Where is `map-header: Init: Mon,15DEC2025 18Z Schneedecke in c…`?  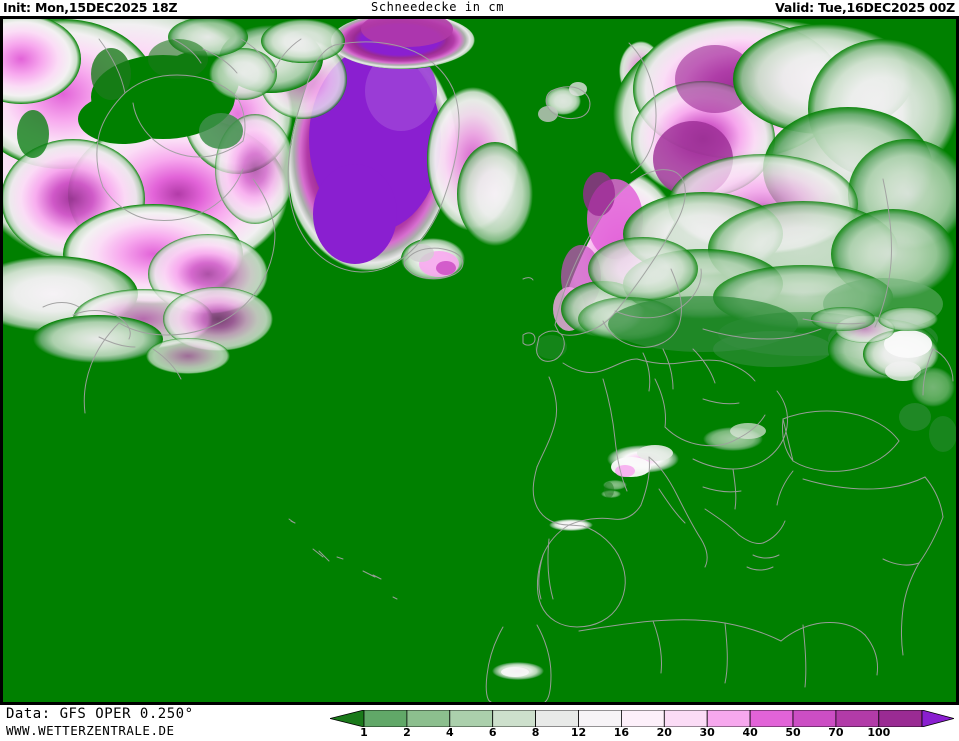 map-header: Init: Mon,15DEC2025 18Z Schneedecke in c… is located at coordinates (479, 8).